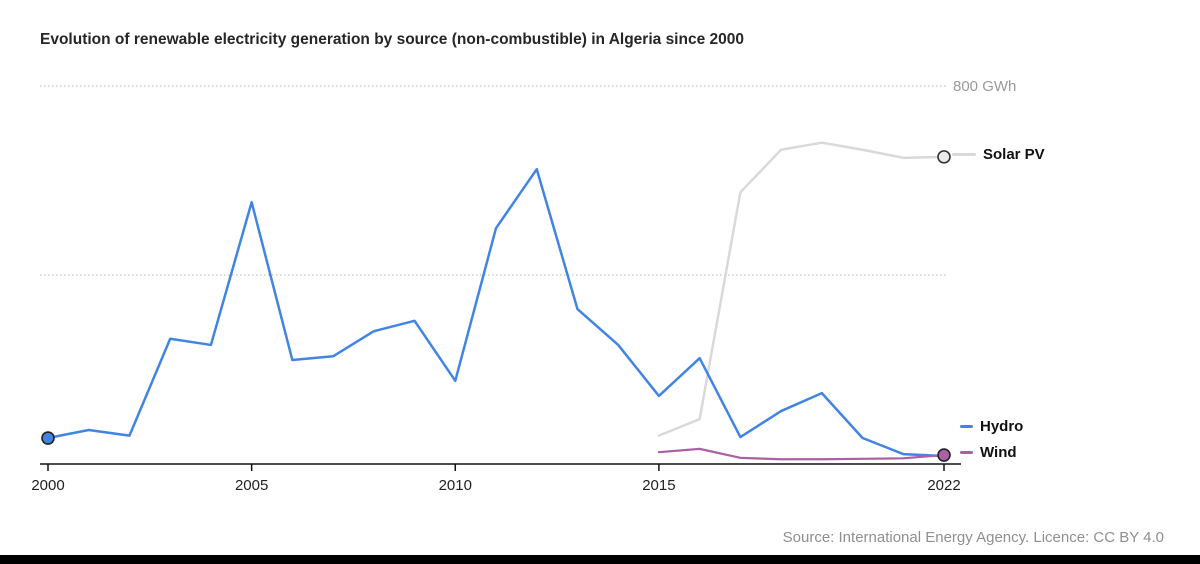 Image resolution: width=1200 pixels, height=564 pixels. Describe the element at coordinates (944, 455) in the screenshot. I see `marker-wind` at that location.